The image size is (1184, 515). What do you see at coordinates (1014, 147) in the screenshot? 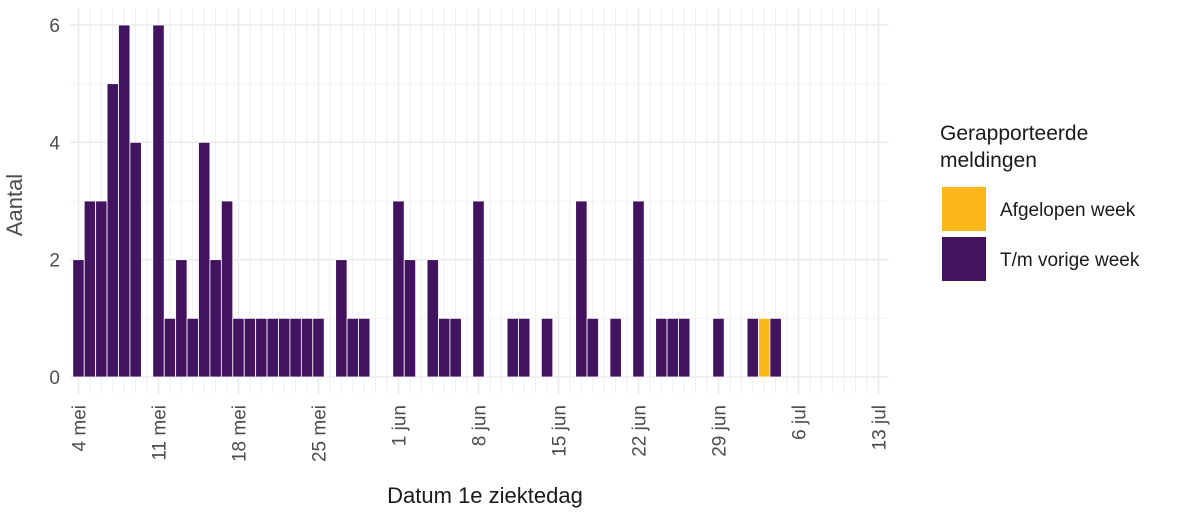
I see `legend-title: Gerapporteerde meldingen` at bounding box center [1014, 147].